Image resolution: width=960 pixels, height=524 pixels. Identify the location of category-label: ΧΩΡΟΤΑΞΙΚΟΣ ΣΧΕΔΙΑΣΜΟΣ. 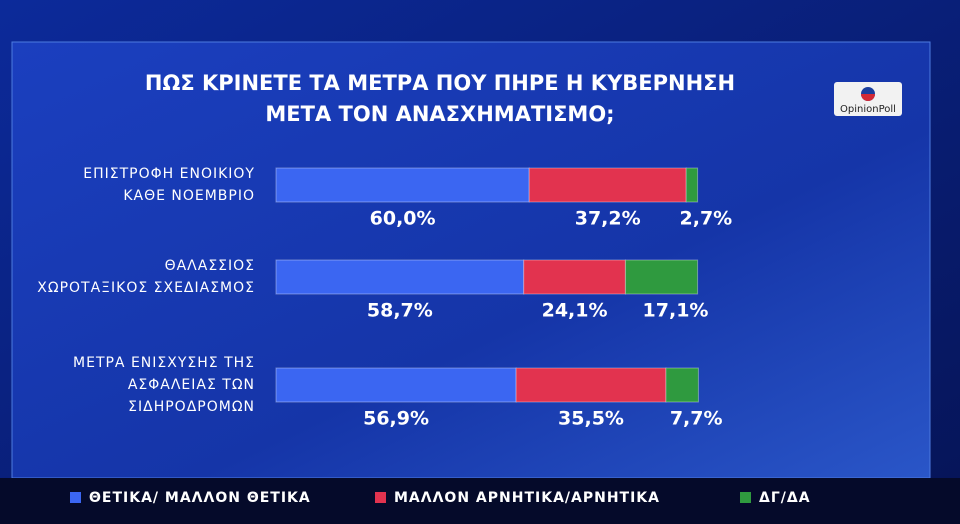
(146, 288).